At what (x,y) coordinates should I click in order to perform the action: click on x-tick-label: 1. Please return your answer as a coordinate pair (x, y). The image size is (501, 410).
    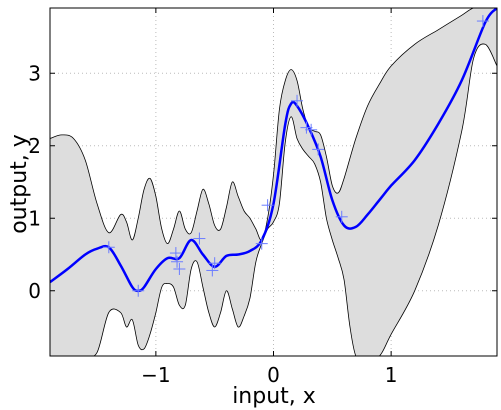
    Looking at the image, I should click on (391, 375).